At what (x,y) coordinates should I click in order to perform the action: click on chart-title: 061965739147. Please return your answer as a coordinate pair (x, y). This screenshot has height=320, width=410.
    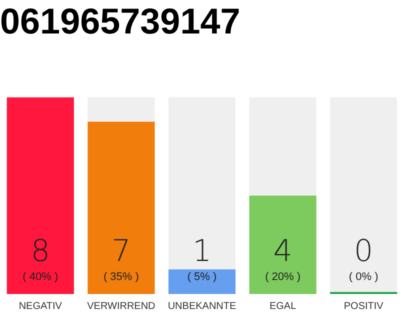
    Looking at the image, I should click on (120, 21).